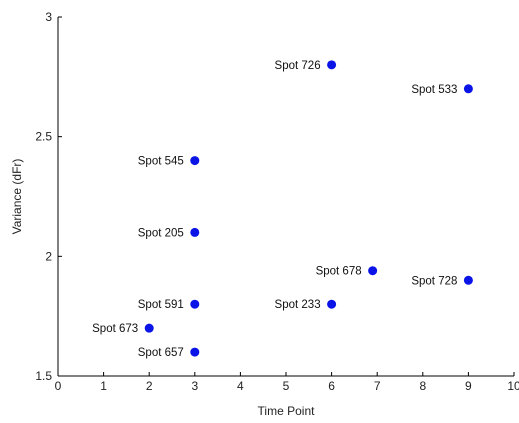 The width and height of the screenshot is (519, 423). I want to click on data-point-label: Spot 545, so click(161, 162).